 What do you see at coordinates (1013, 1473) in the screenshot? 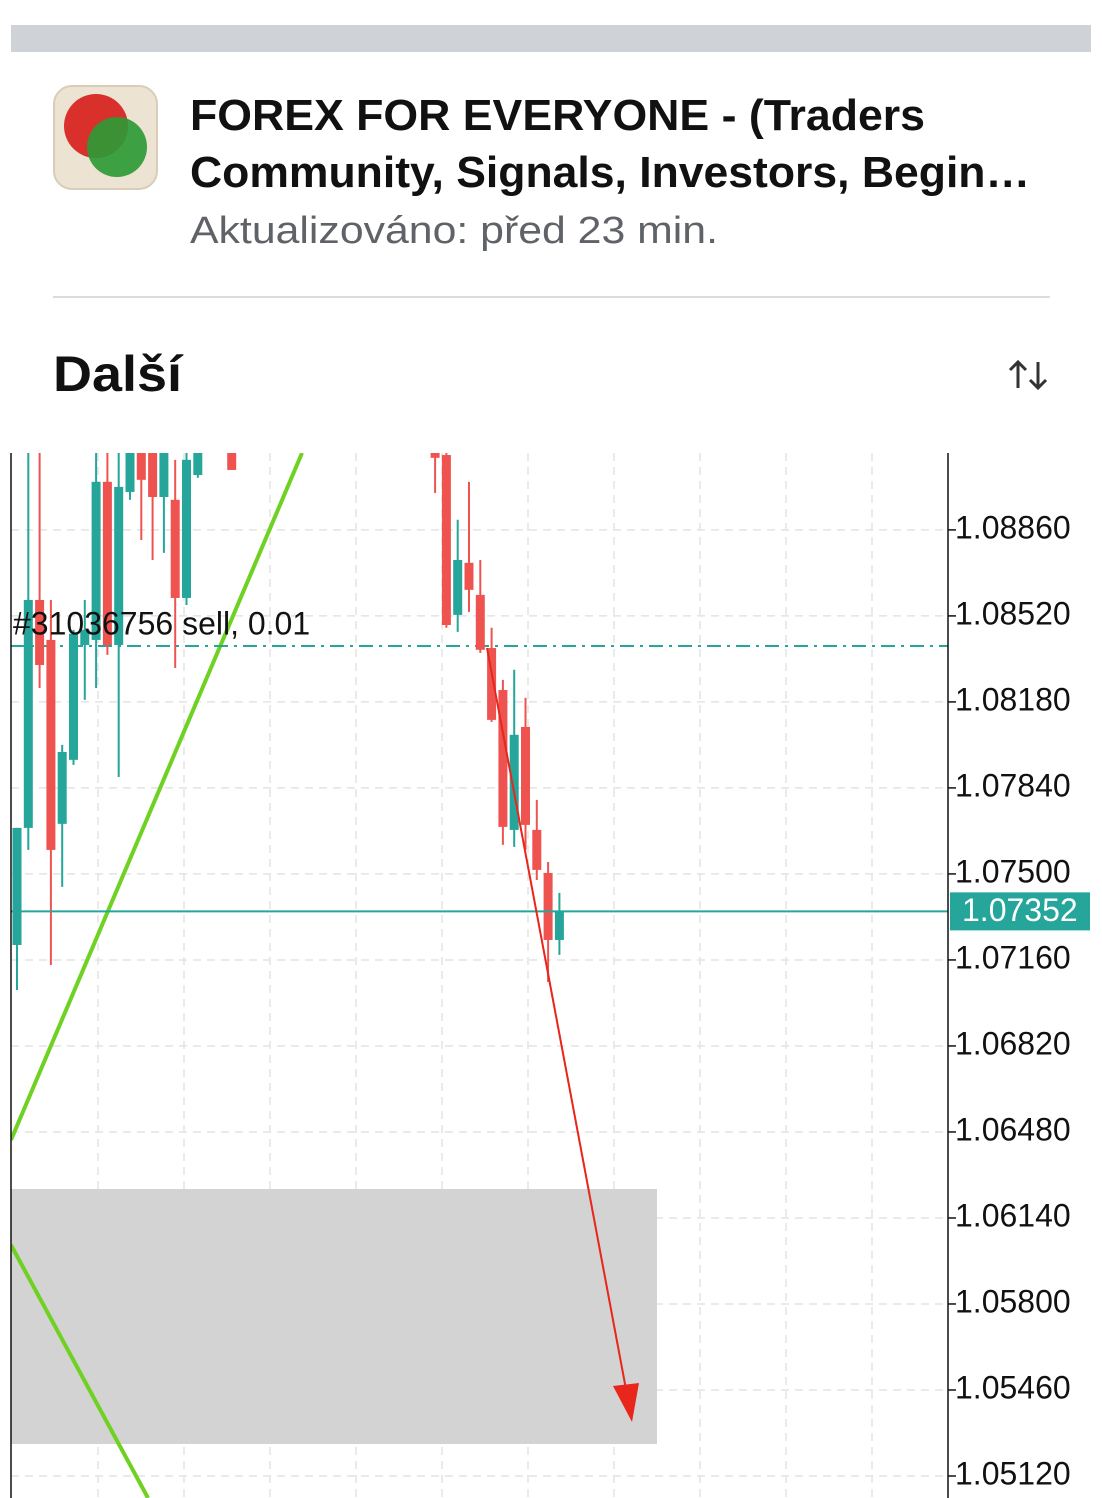
I see `y-tick-label: 1.05120` at bounding box center [1013, 1473].